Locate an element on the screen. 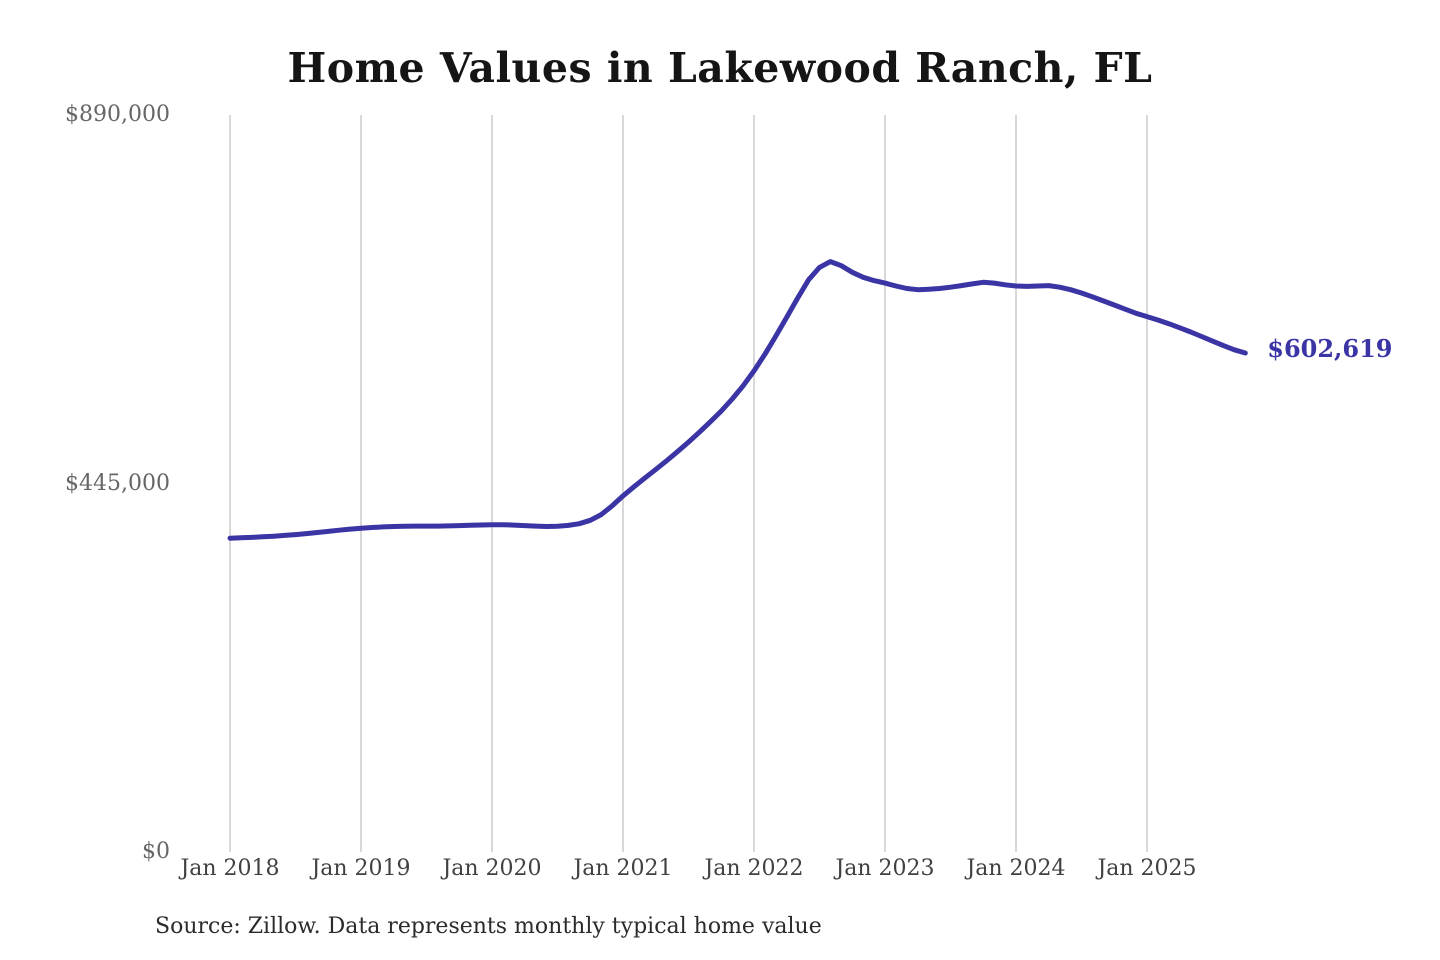  y-tick-label: $0 is located at coordinates (156, 851).